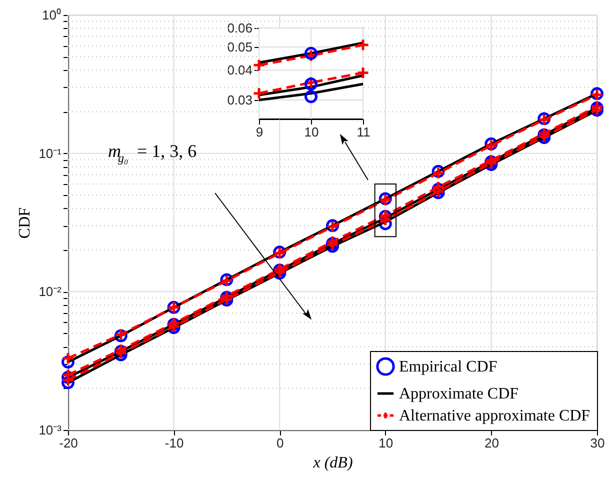 Image resolution: width=605 pixels, height=481 pixels. I want to click on x-tick-label: 30, so click(597, 443).